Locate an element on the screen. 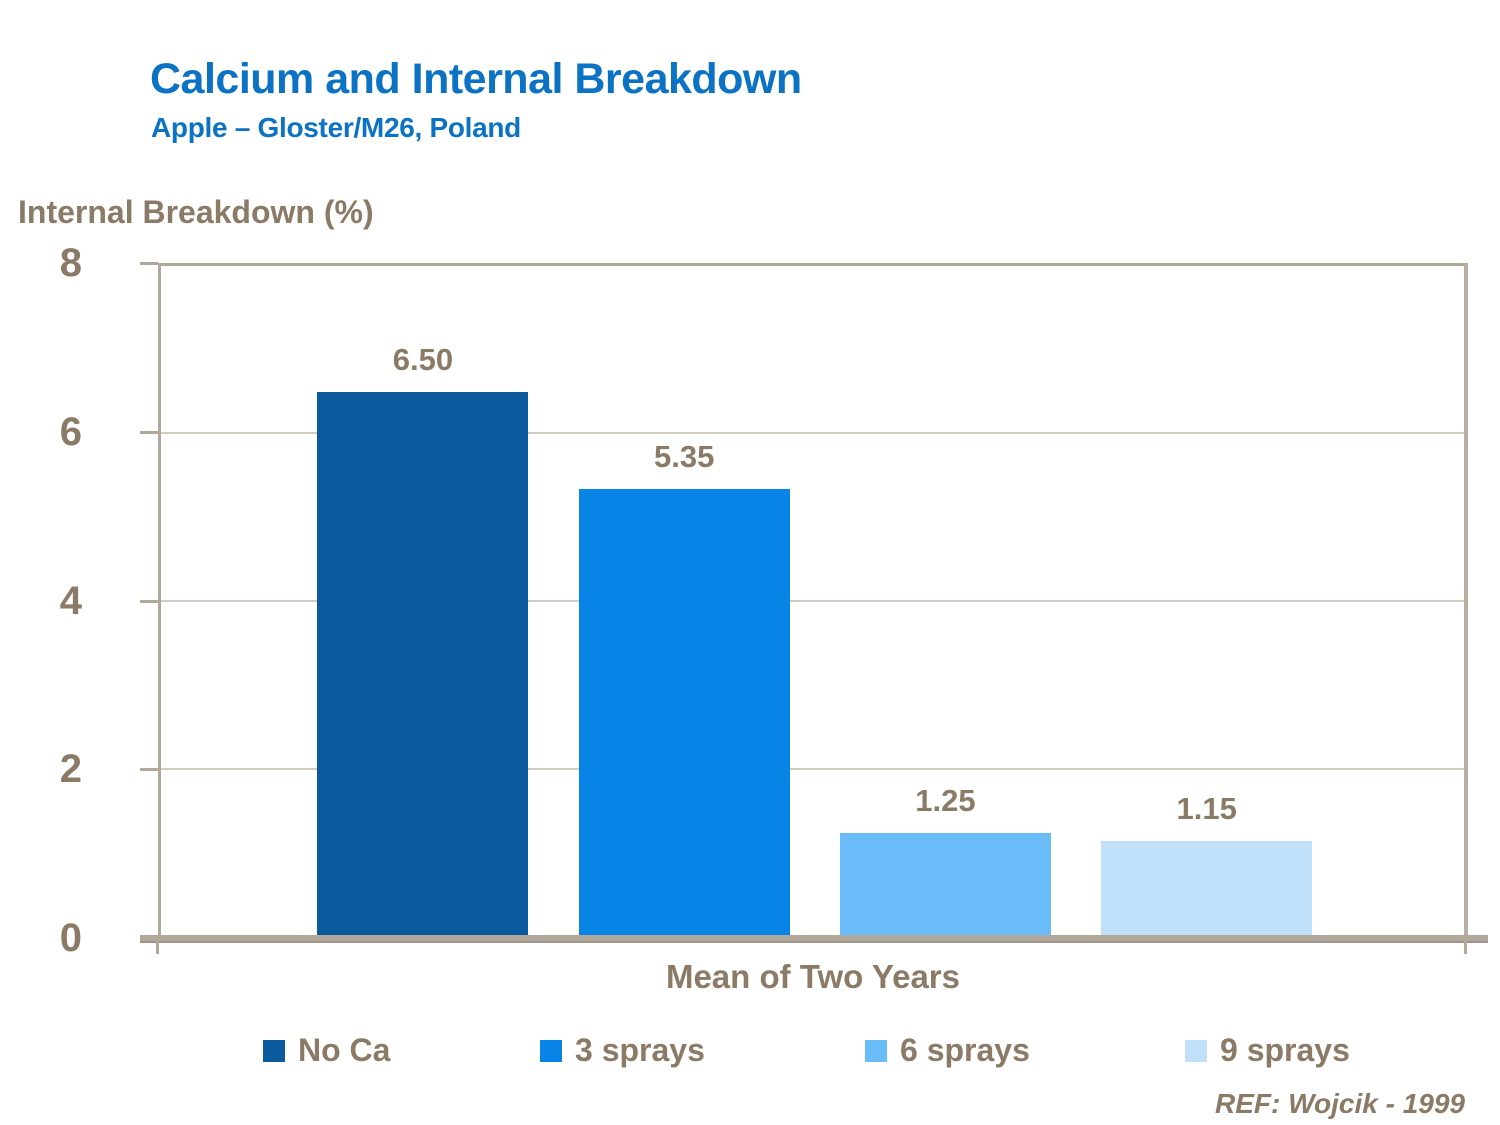 This screenshot has width=1500, height=1125. y-tick-label-6: 6 is located at coordinates (70, 431).